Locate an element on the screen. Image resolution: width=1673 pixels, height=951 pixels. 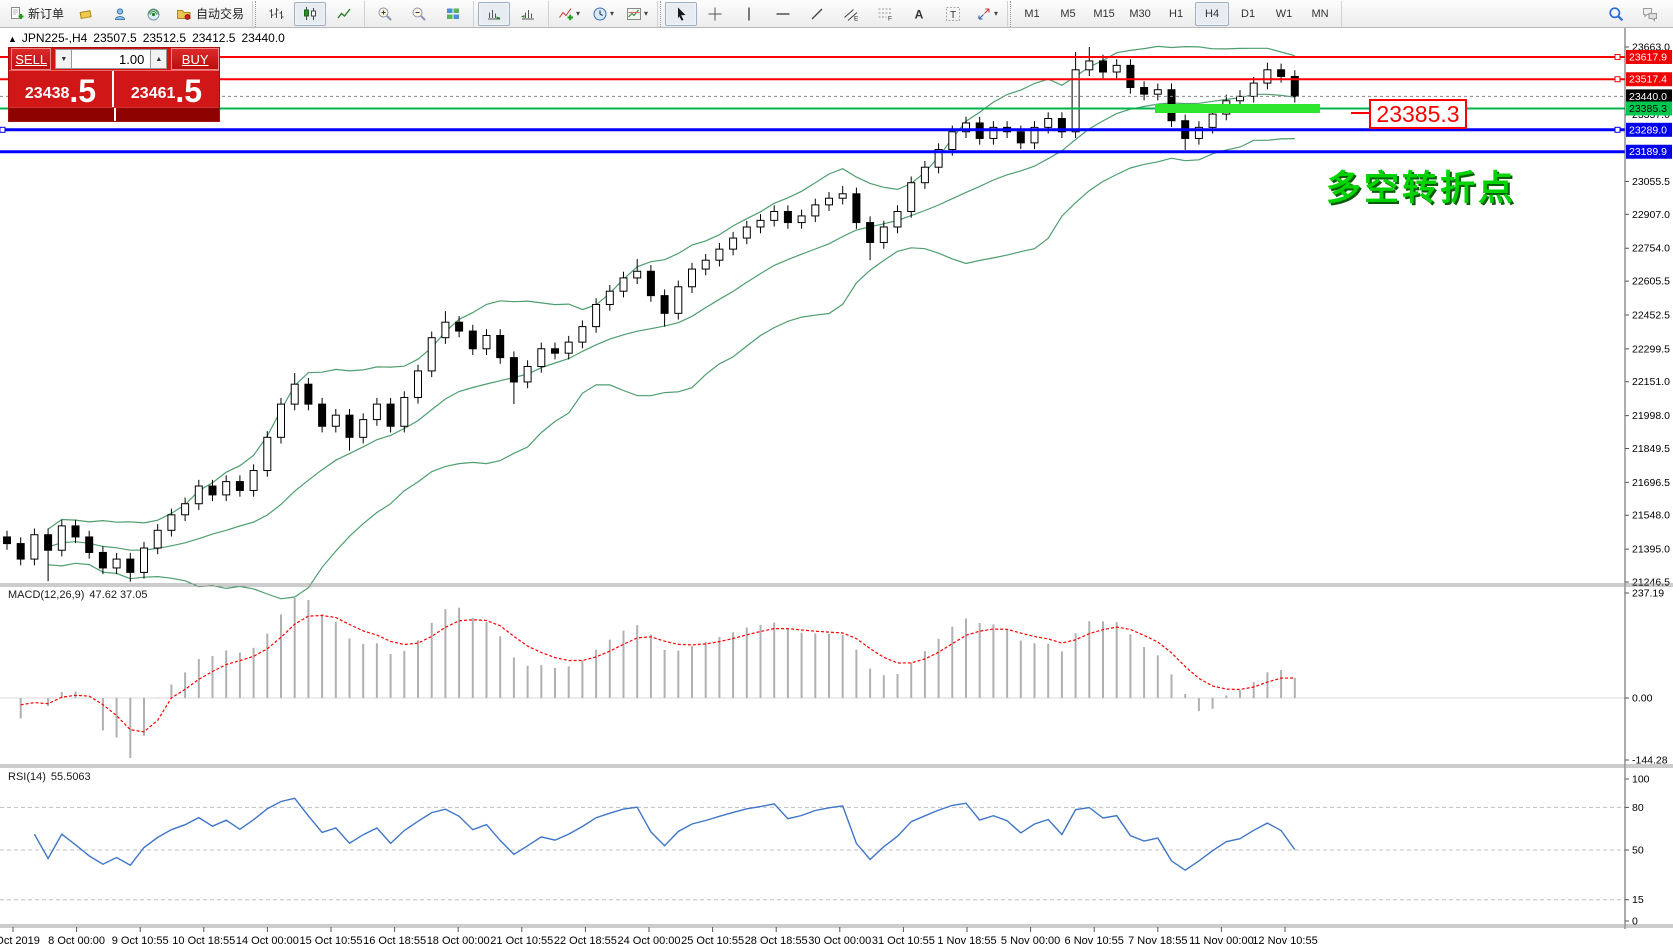
price-callout-box: 23385.3 is located at coordinates (1418, 114).